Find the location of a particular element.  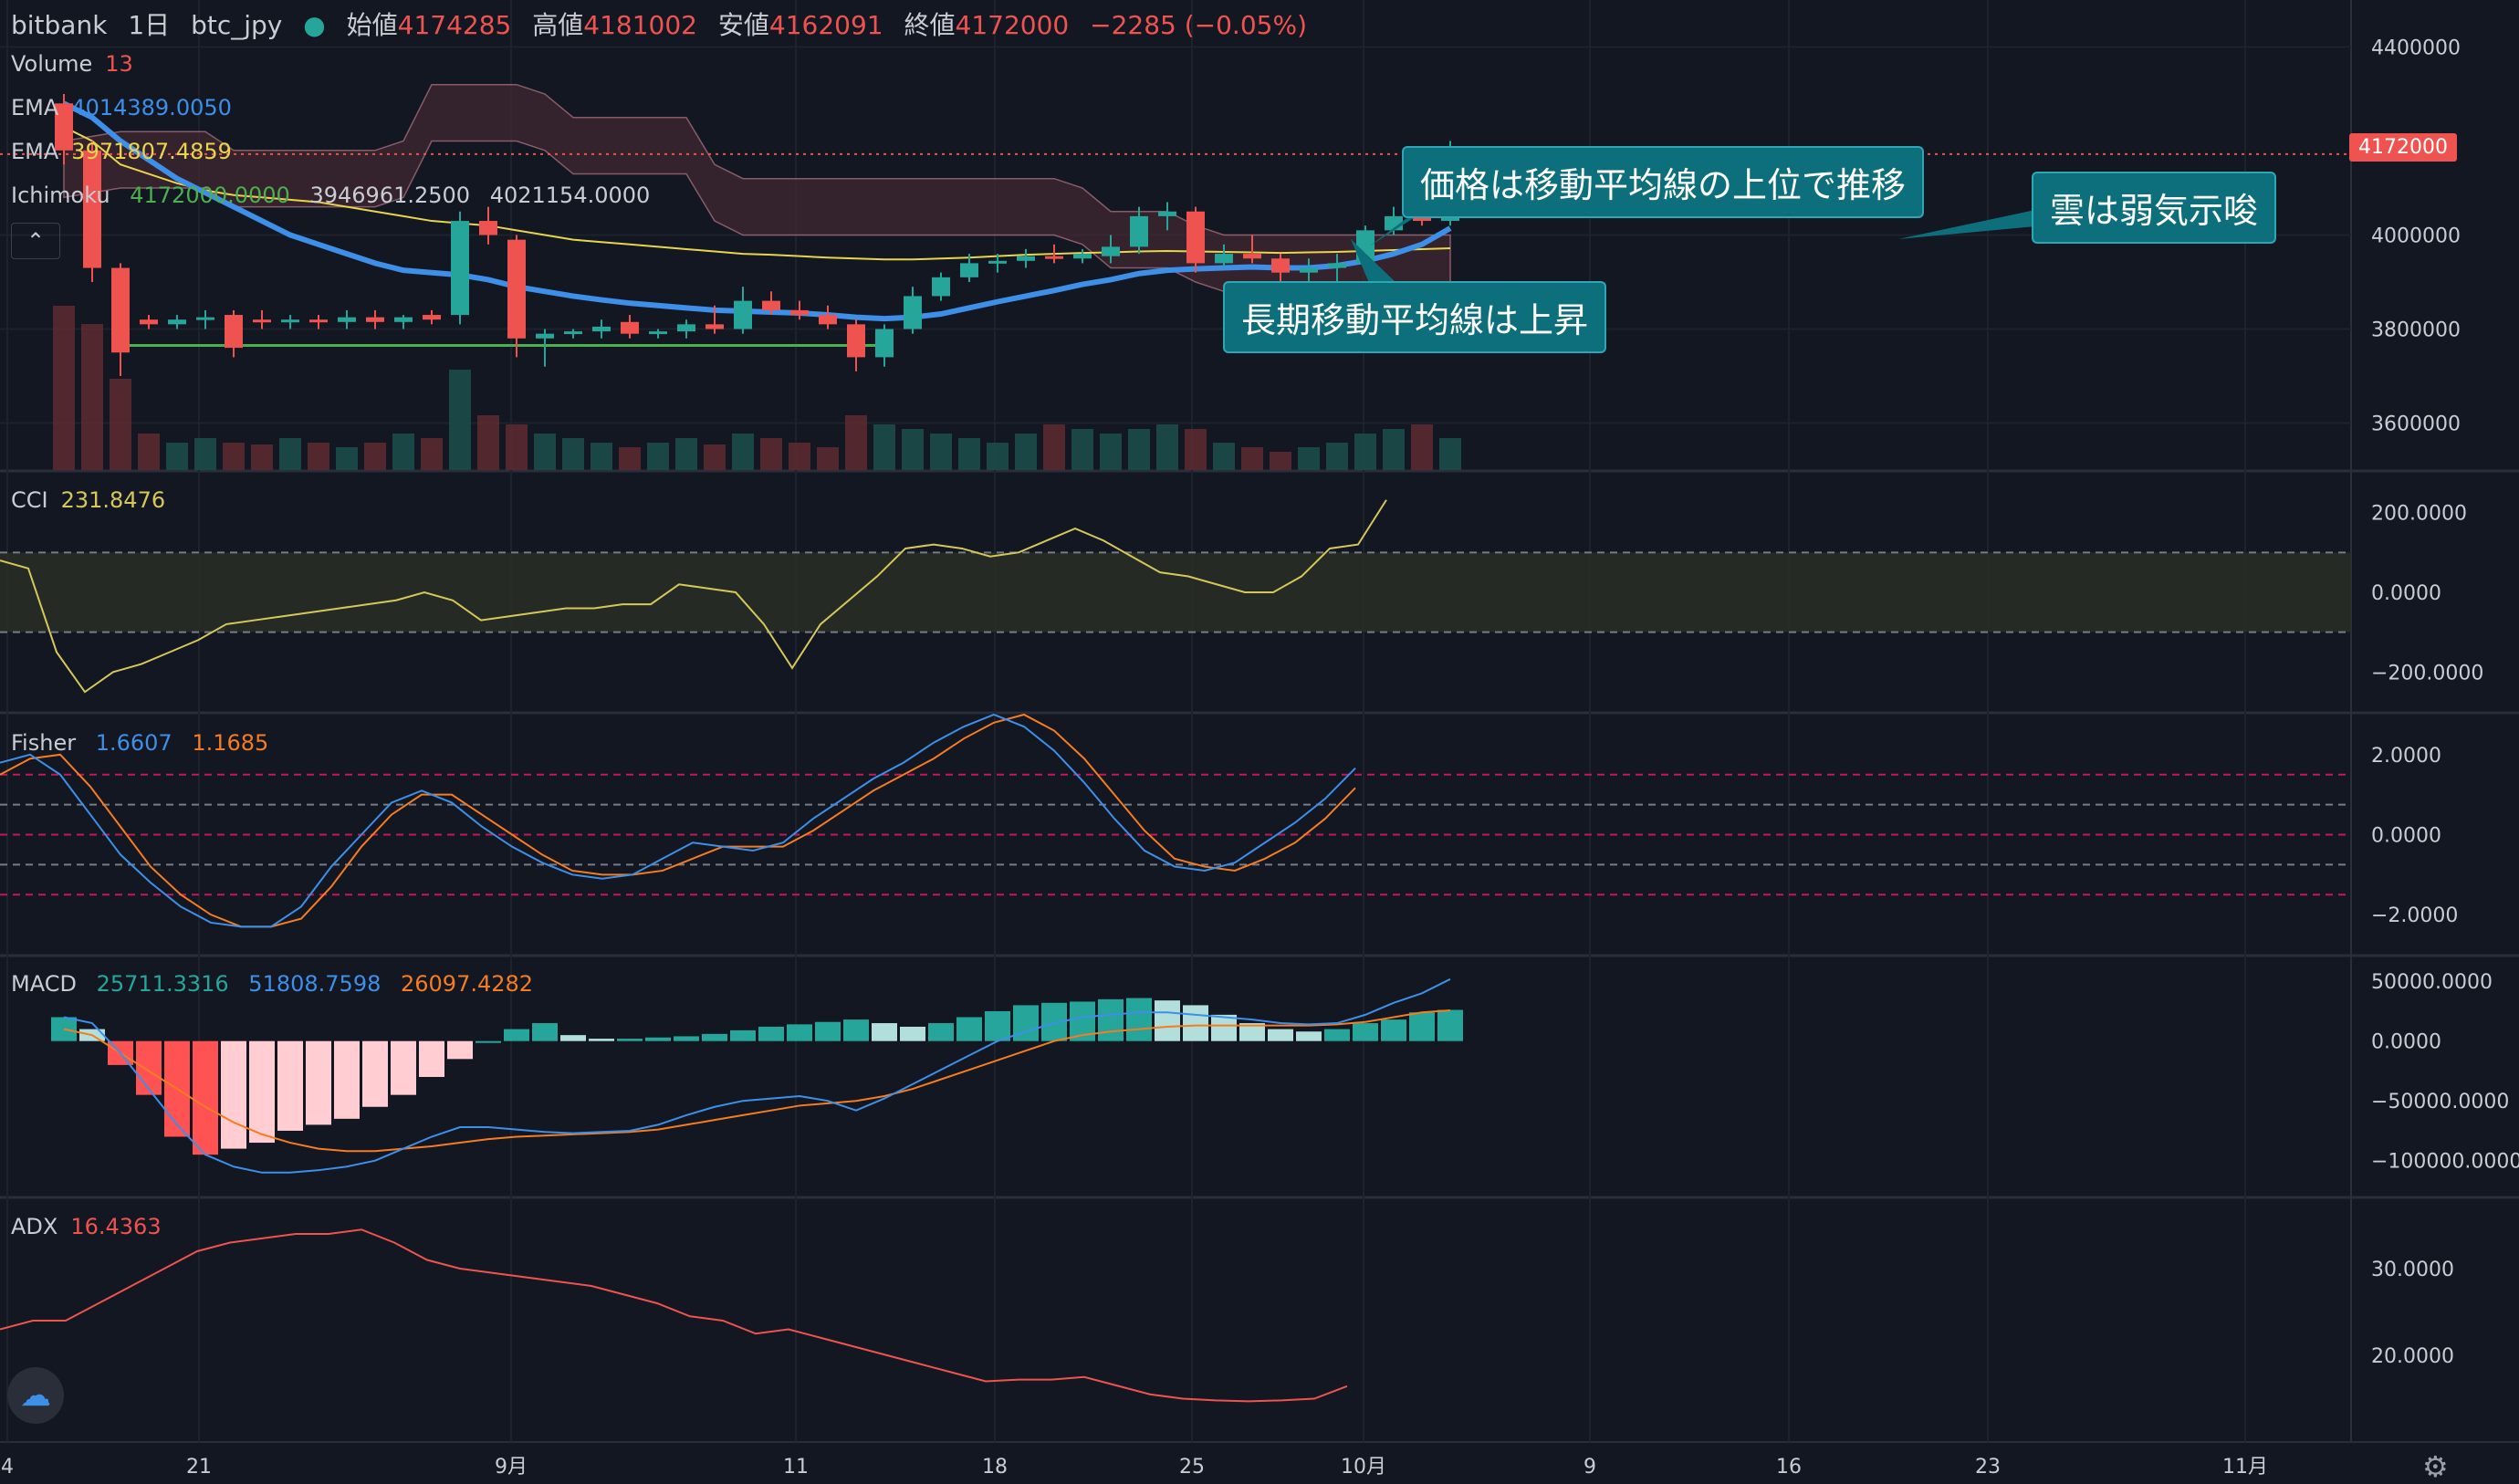

cci-band is located at coordinates (1175, 592).